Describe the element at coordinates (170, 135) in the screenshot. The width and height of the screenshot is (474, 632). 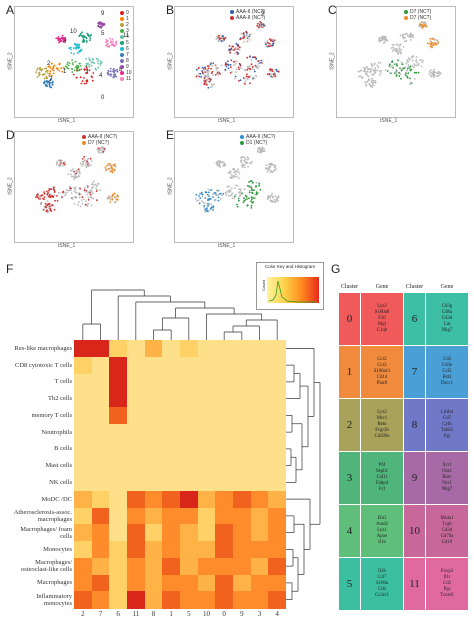
I see `panel-label-e: E` at that location.